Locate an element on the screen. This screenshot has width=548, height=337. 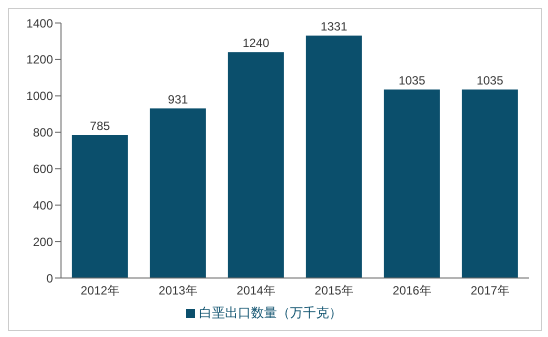
x-tick-label: 2016年 is located at coordinates (412, 291).